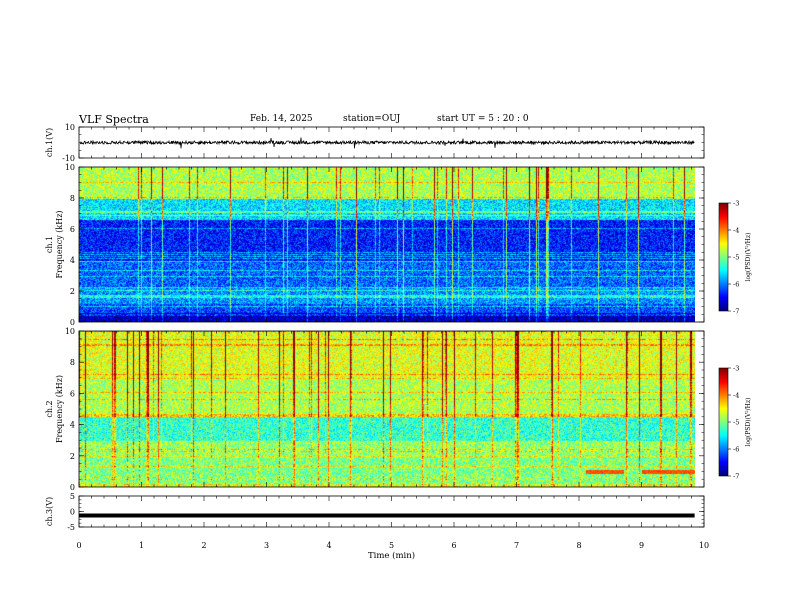  What do you see at coordinates (391, 555) in the screenshot?
I see `x-axis-label: Time (min)` at bounding box center [391, 555].